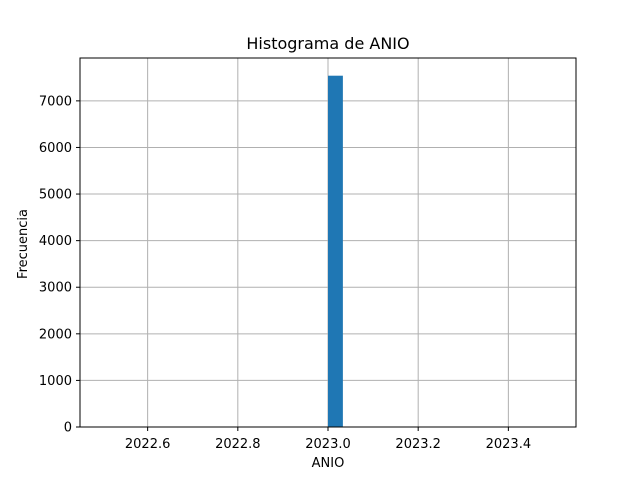  What do you see at coordinates (55, 195) in the screenshot?
I see `y-tick-label: 5000` at bounding box center [55, 195].